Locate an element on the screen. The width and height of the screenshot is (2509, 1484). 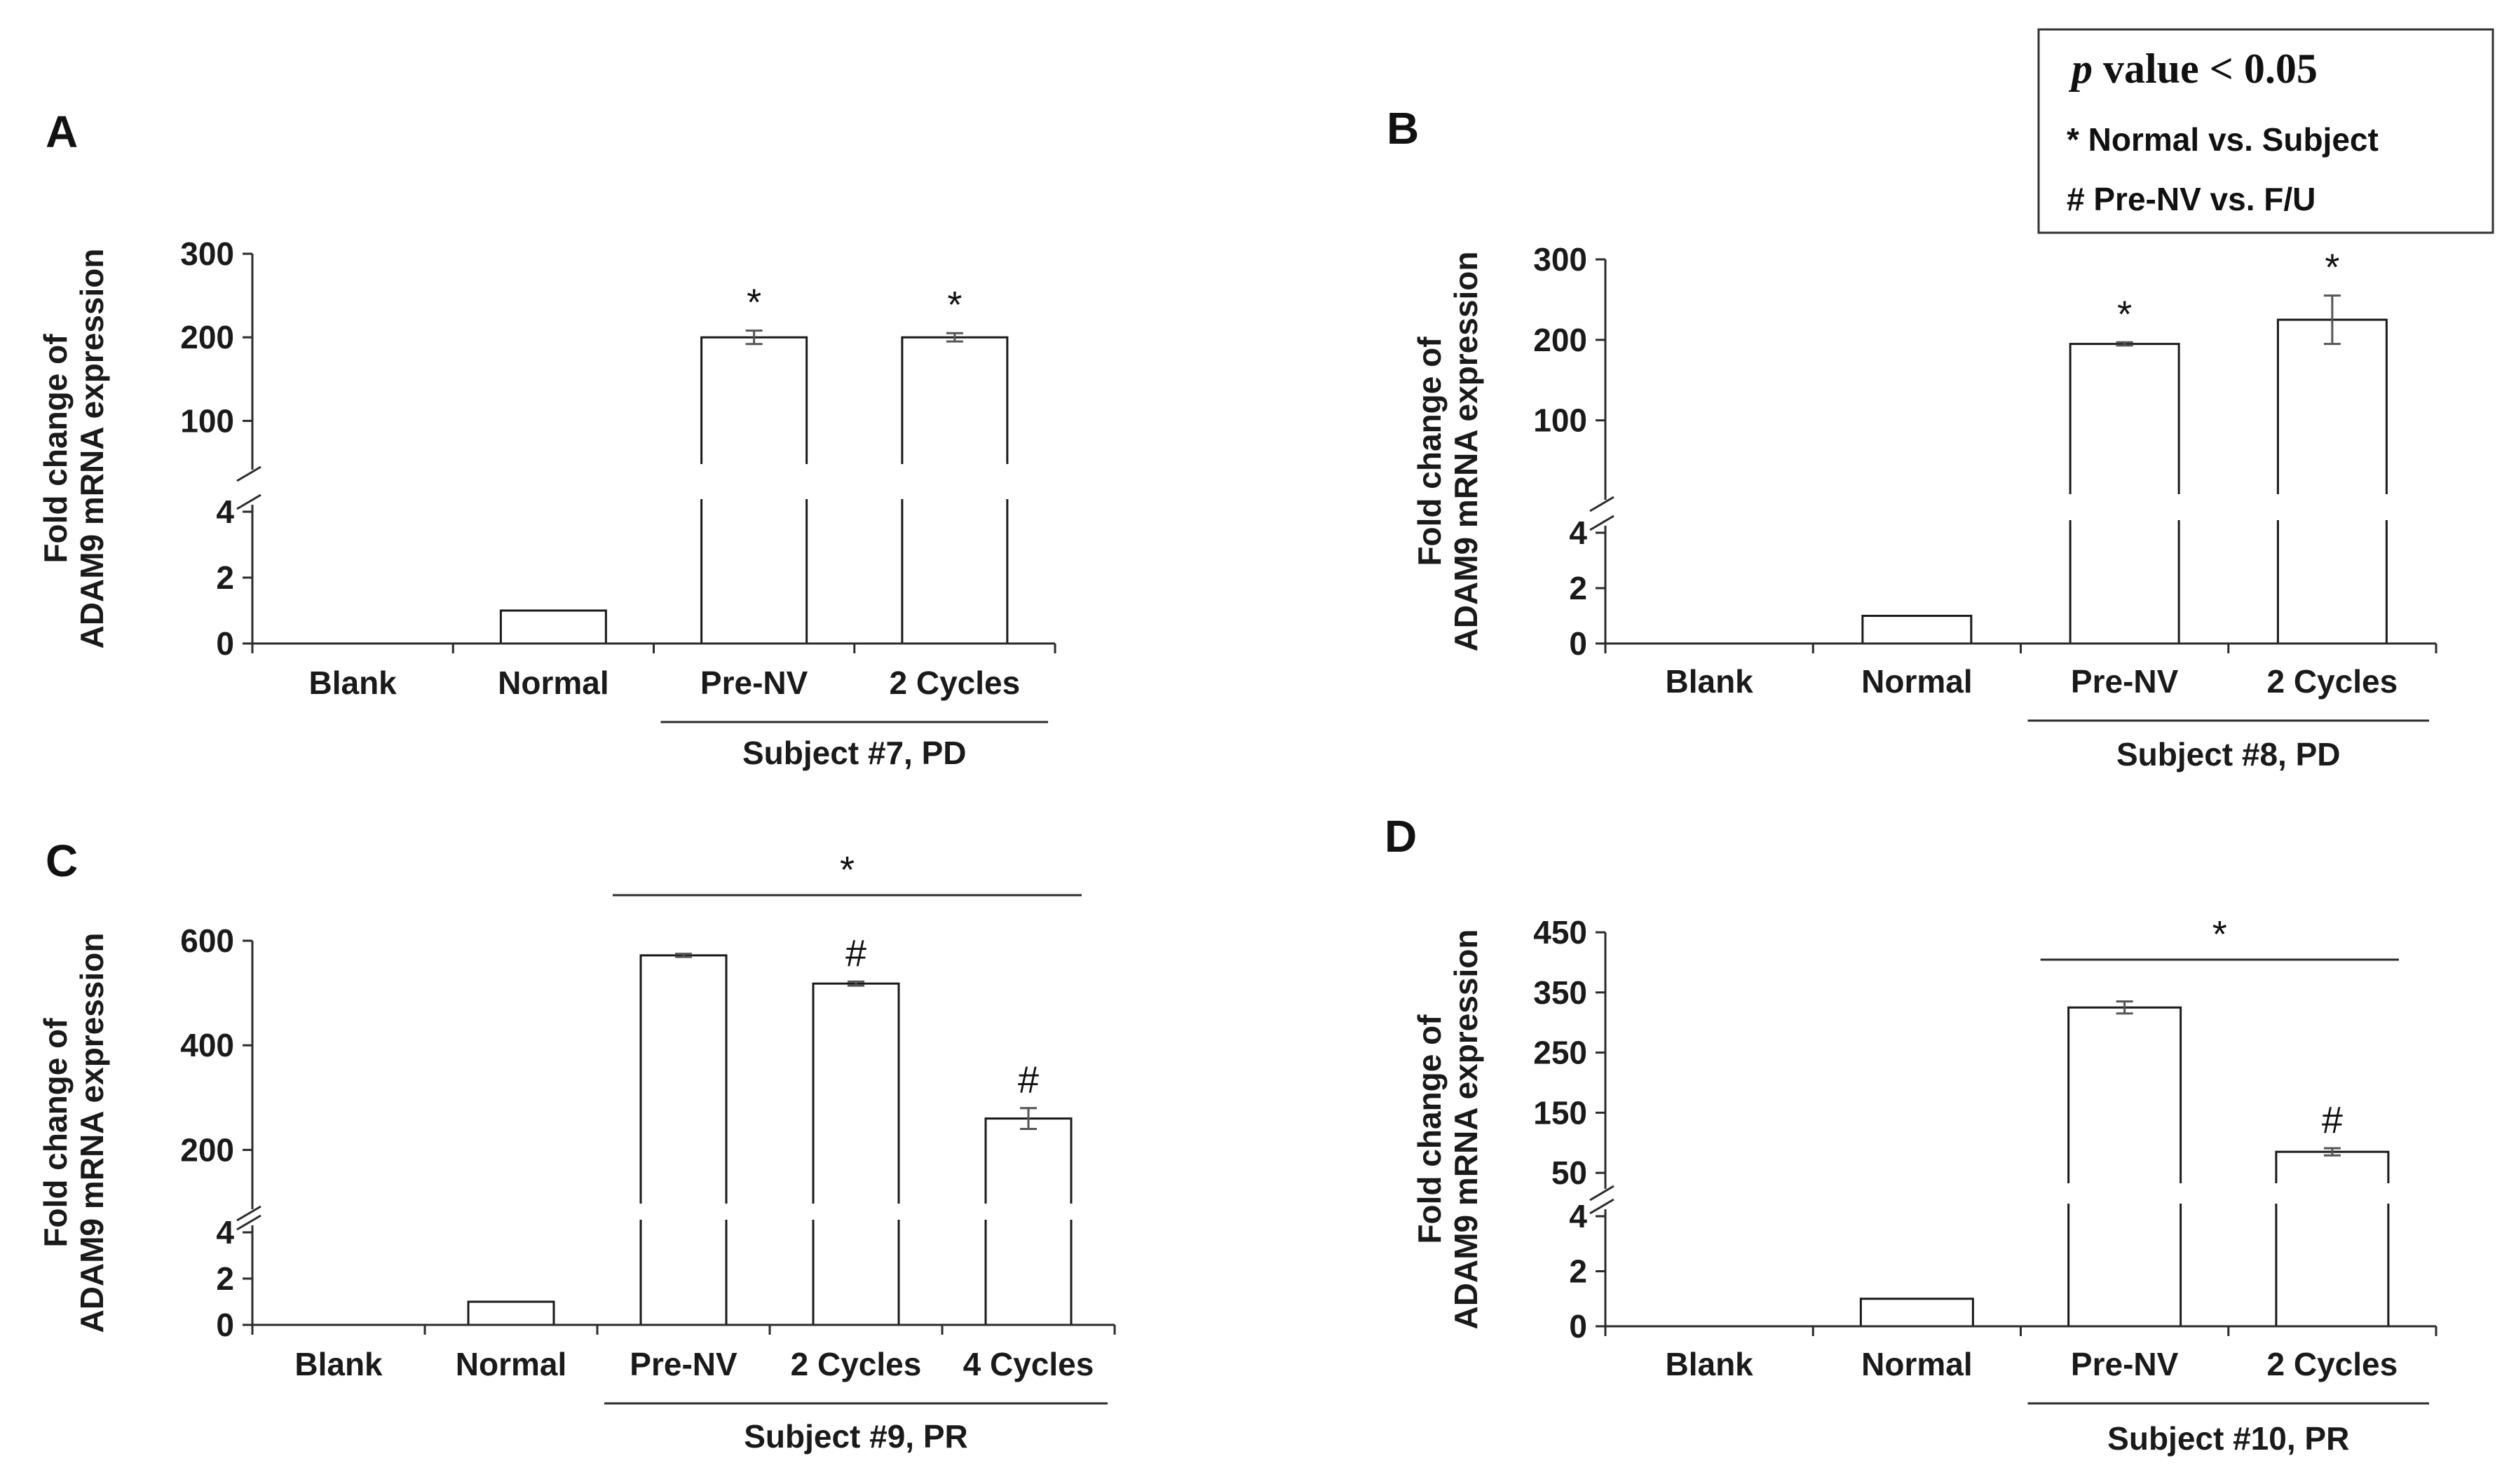
legend-title: p value < 0.05 is located at coordinates (2193, 69).